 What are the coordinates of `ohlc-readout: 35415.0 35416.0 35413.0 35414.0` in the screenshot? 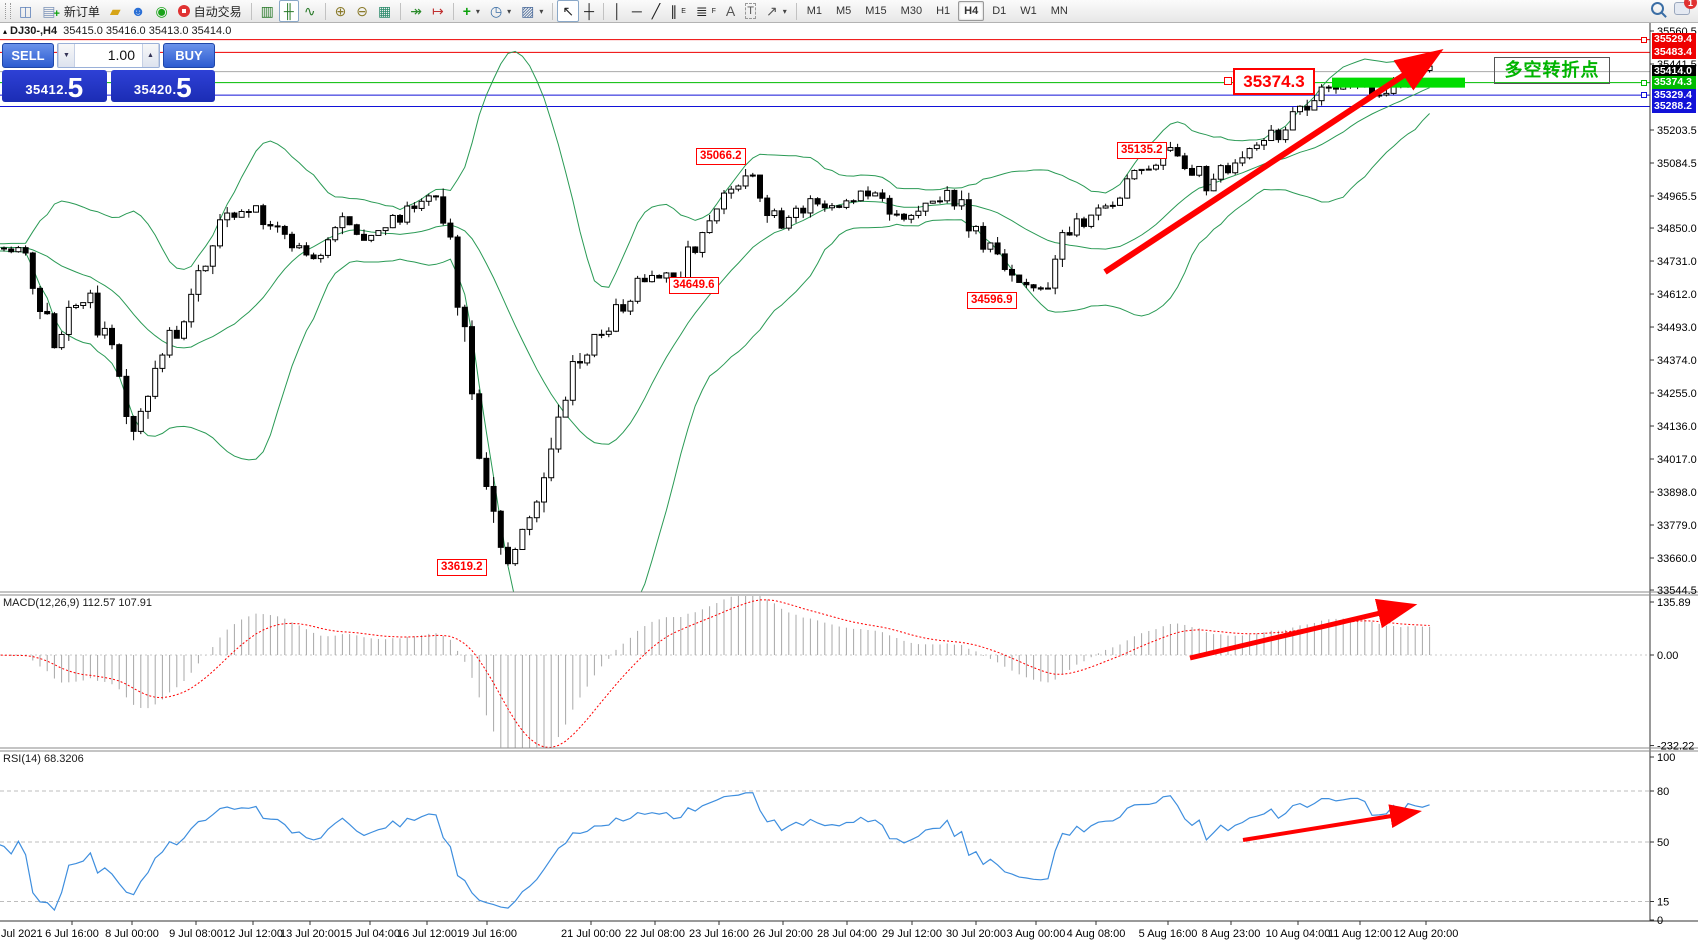 It's located at (147, 31).